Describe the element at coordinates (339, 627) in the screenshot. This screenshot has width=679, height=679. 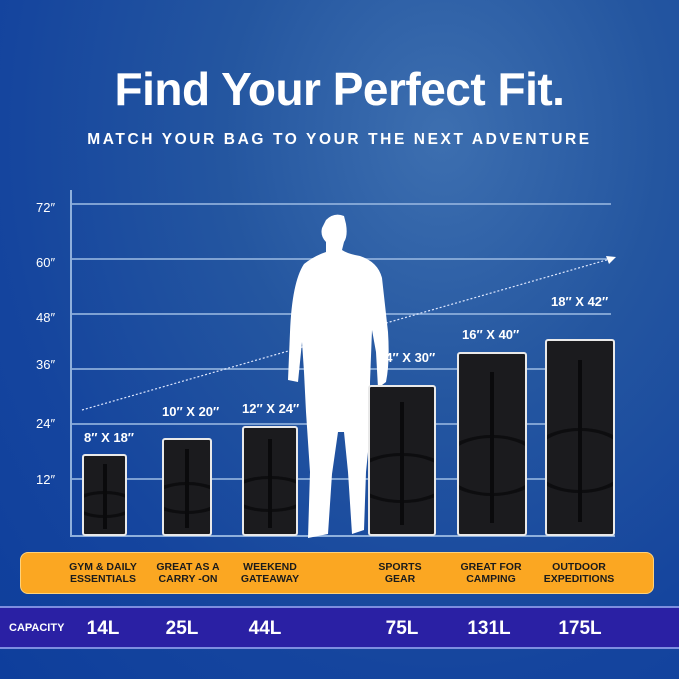
I see `capacity-band` at that location.